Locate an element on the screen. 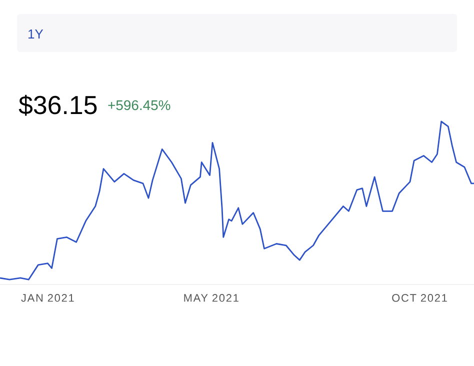 This screenshot has width=474, height=366. chart-subtitle: +596.45% is located at coordinates (139, 105).